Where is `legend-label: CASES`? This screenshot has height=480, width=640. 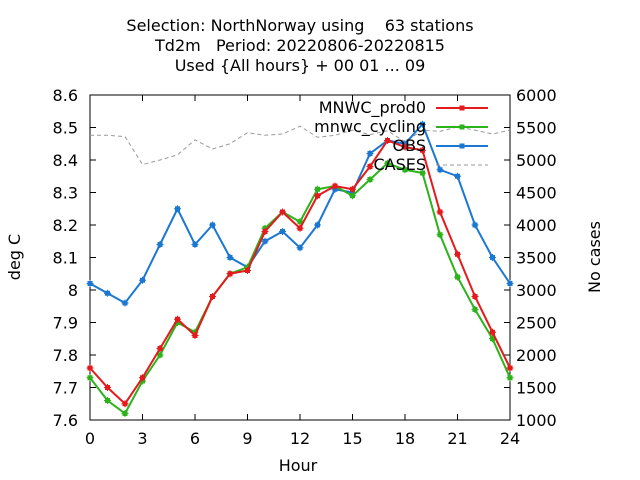
legend-label: CASES is located at coordinates (399, 164).